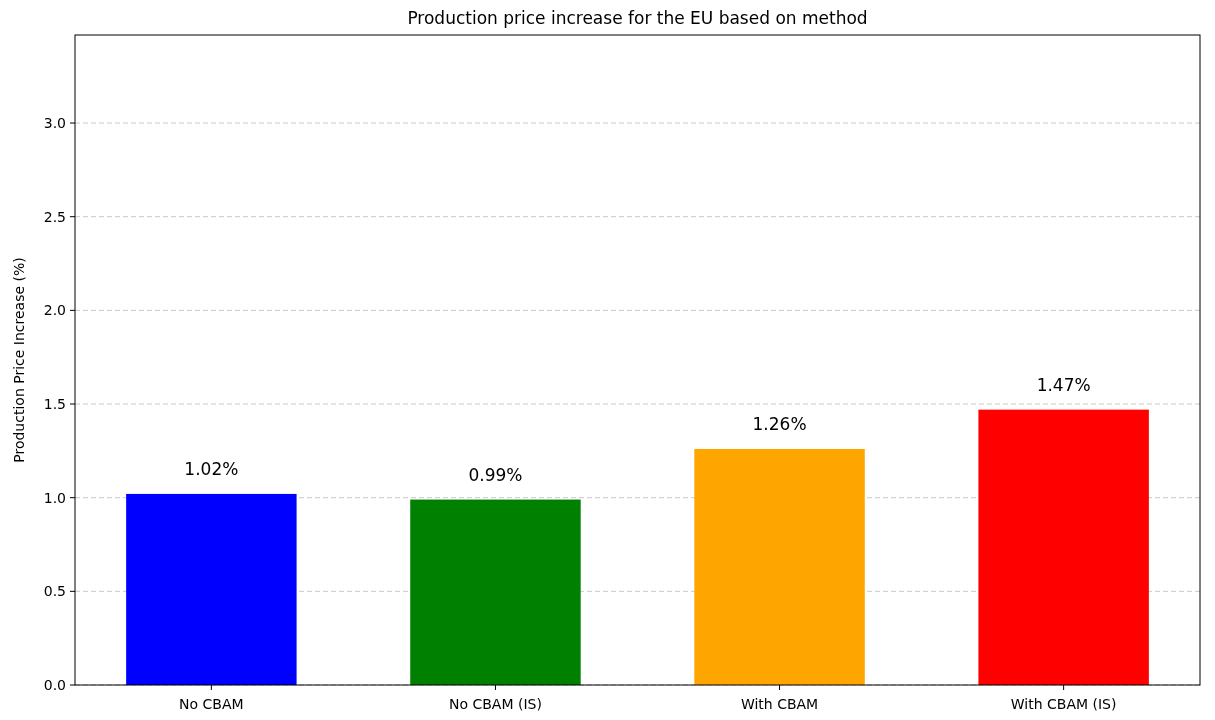  Describe the element at coordinates (211, 704) in the screenshot. I see `x-tick-label: No CBAM` at that location.